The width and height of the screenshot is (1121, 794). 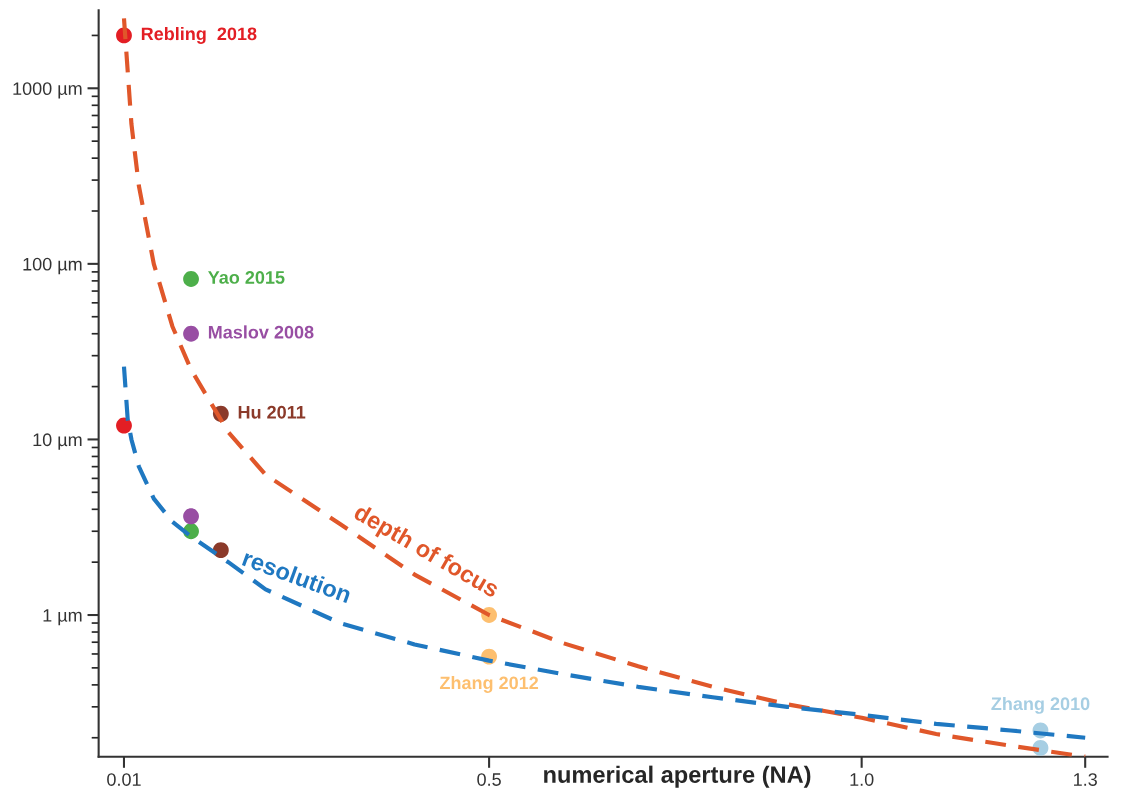 I want to click on x-axis-title: numerical aperture (NA), so click(x=677, y=776).